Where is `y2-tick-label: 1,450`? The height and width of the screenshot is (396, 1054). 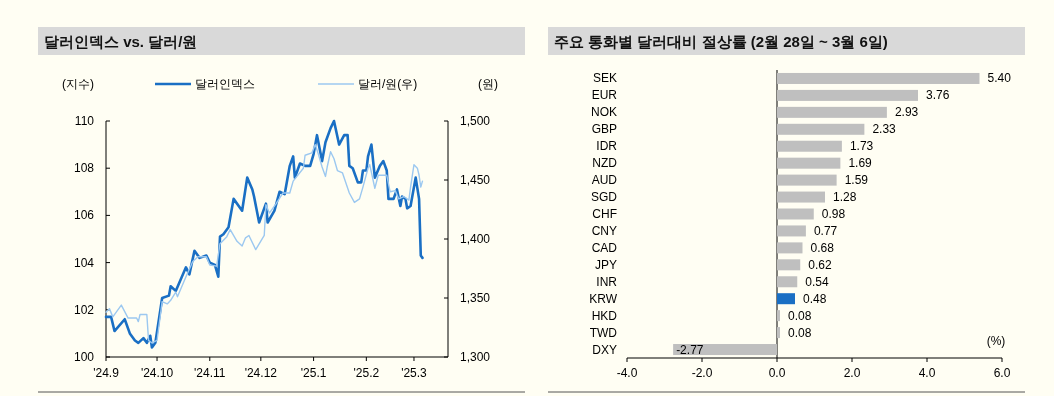
y2-tick-label: 1,450 is located at coordinates (475, 180).